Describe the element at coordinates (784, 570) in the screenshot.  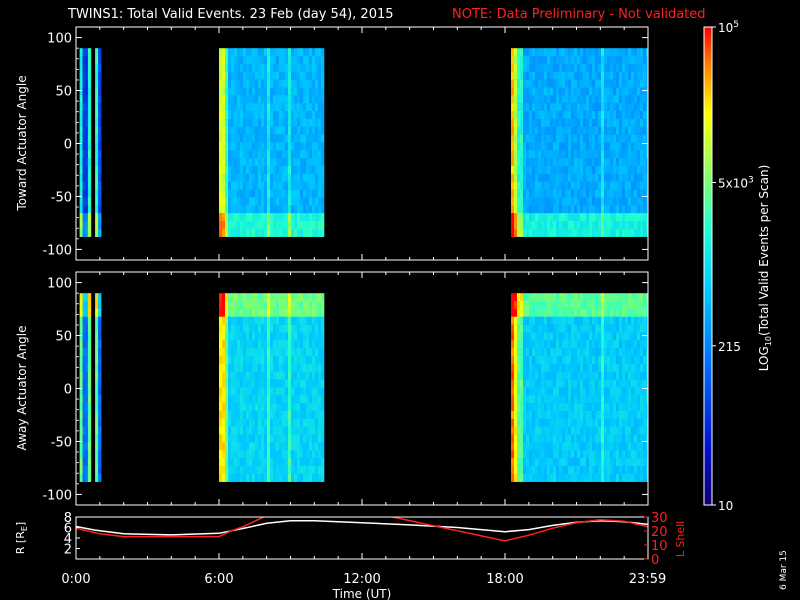
I see `date-stamp: 6 Mar 15` at that location.